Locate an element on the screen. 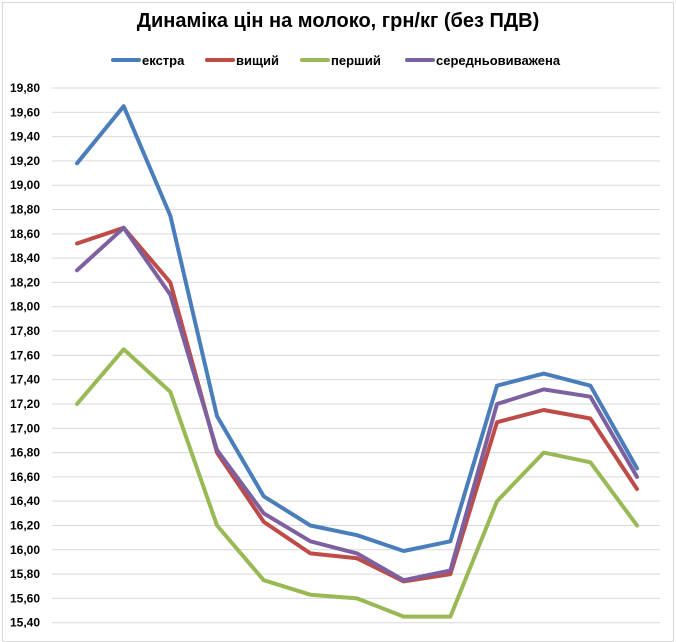 The width and height of the screenshot is (676, 642). y-tick-label: 15,80 is located at coordinates (25, 574).